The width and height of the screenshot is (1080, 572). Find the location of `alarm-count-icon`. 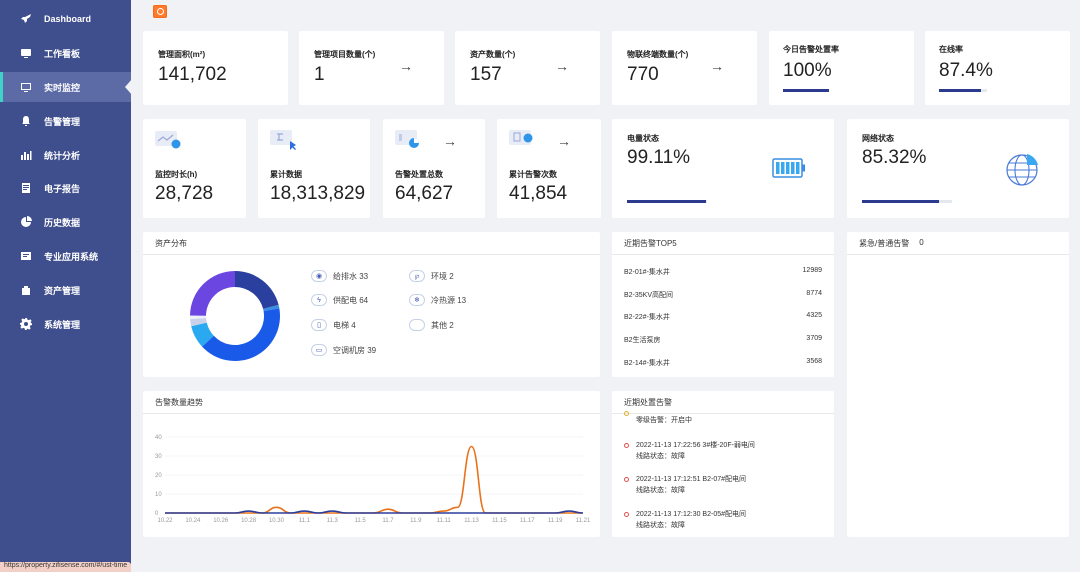

alarm-count-icon is located at coordinates (521, 137).